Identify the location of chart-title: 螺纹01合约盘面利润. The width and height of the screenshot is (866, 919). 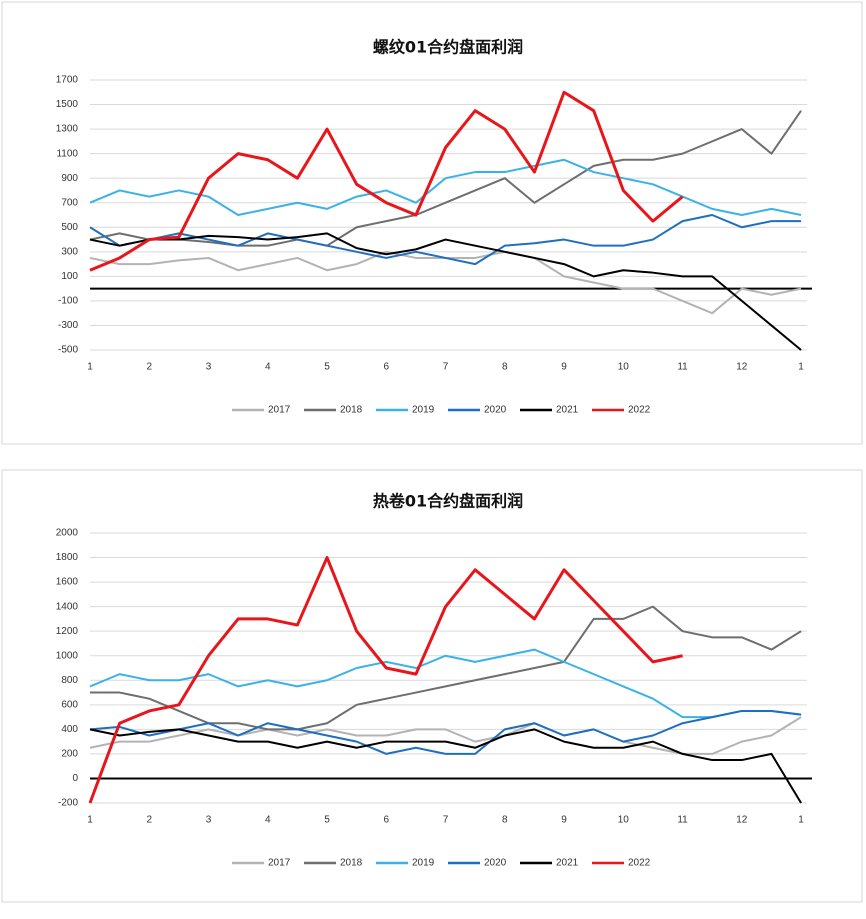
(448, 47).